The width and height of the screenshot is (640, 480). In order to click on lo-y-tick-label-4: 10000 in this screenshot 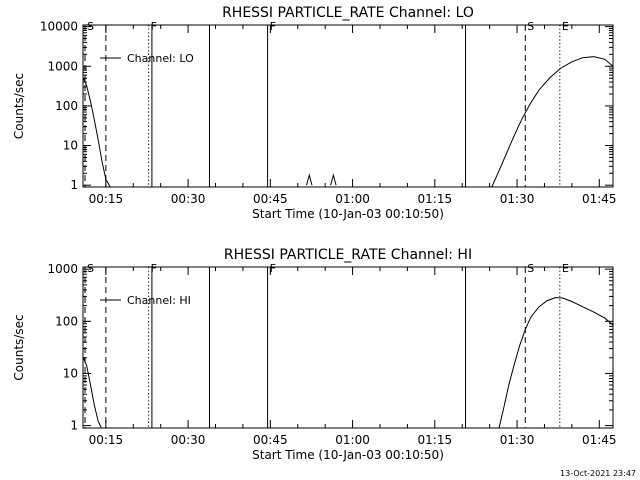, I will do `click(59, 27)`.